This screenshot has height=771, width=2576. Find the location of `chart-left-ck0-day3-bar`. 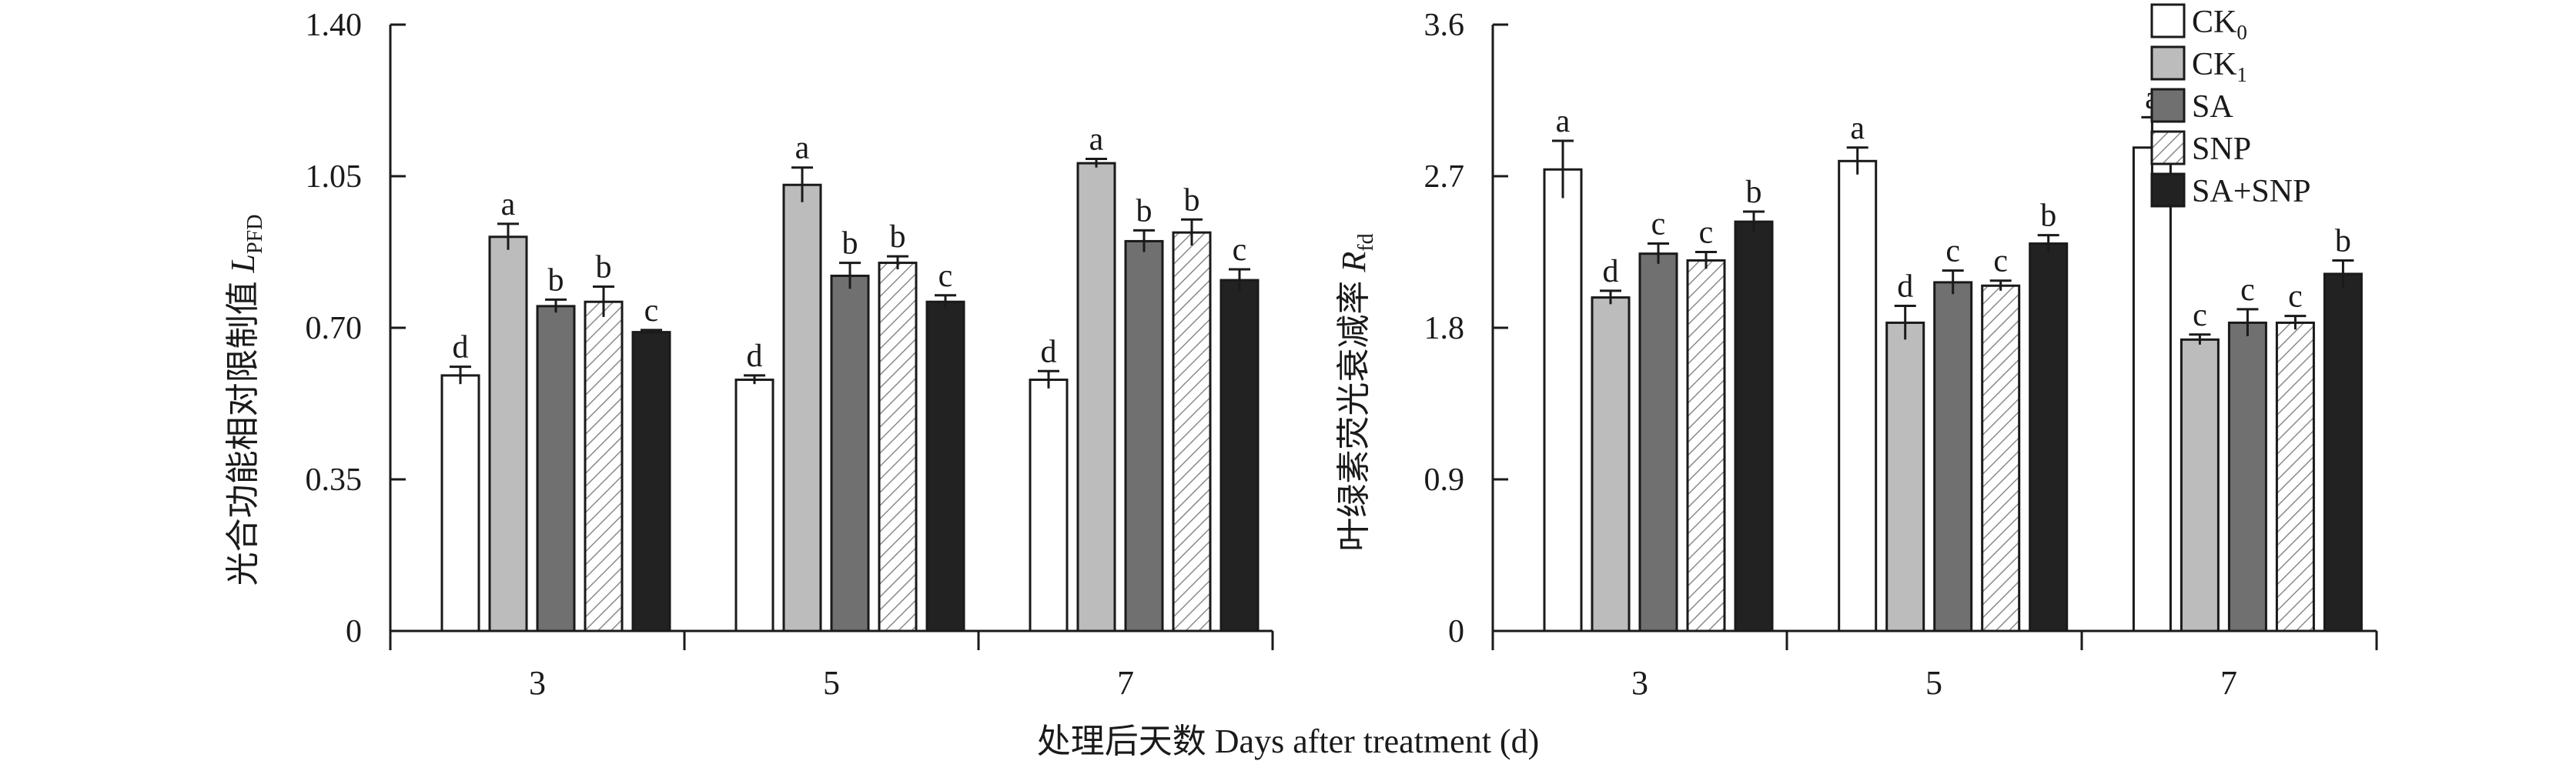

chart-left-ck0-day3-bar is located at coordinates (460, 503).